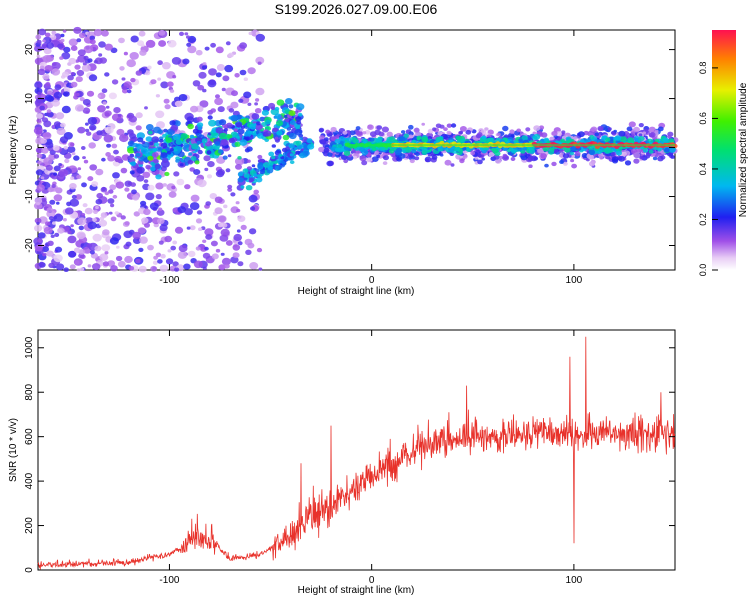 The height and width of the screenshot is (600, 750). Describe the element at coordinates (29, 347) in the screenshot. I see `snr-ytick-label: 1000` at that location.